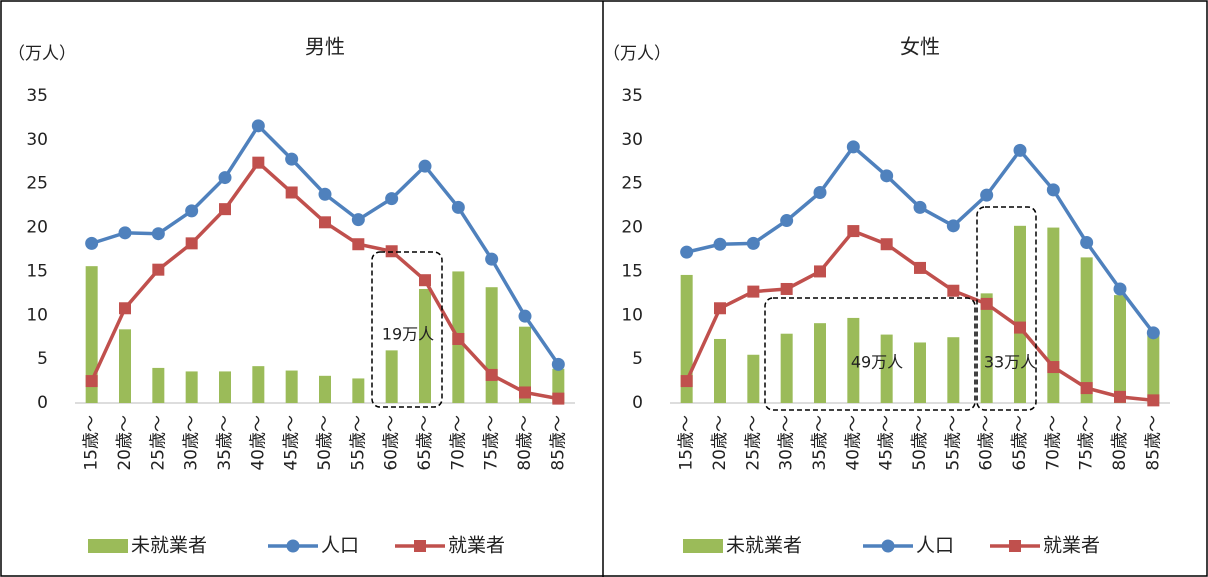  I want to click on legend-swatch, so click(108, 546).